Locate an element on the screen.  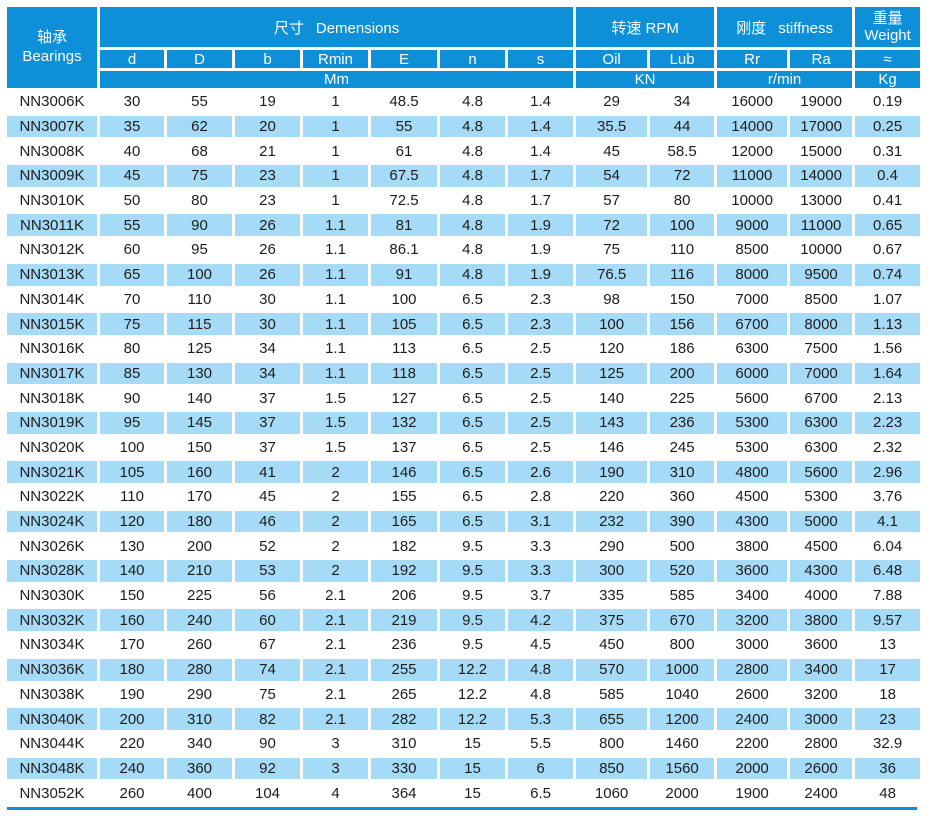
unit-kg: Kg is located at coordinates (888, 79).